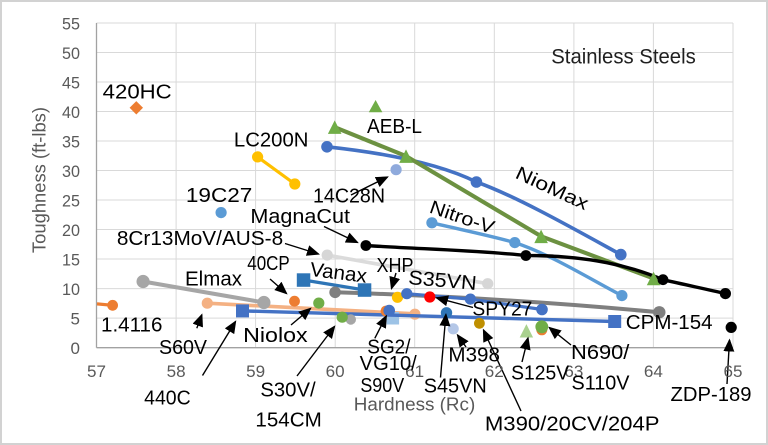 The height and width of the screenshot is (445, 768). I want to click on svg-text: ZDP-189, so click(711, 395).